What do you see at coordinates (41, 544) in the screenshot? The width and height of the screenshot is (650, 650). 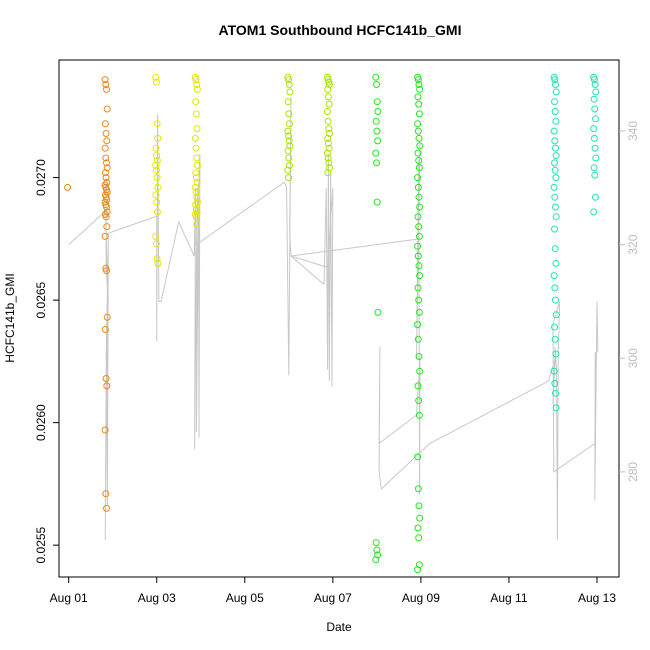 I see `y-tick-label: 0.0255` at bounding box center [41, 544].